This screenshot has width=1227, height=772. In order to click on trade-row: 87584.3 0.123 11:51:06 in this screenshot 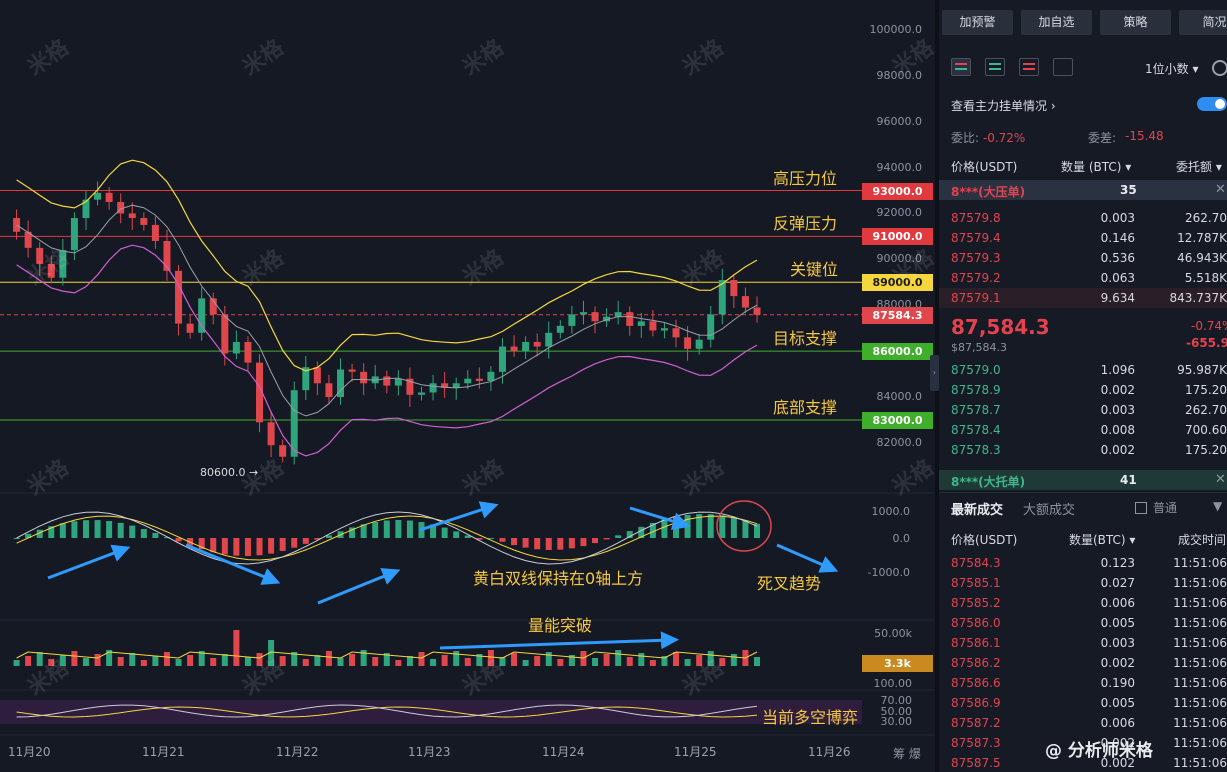, I will do `click(1083, 563)`.